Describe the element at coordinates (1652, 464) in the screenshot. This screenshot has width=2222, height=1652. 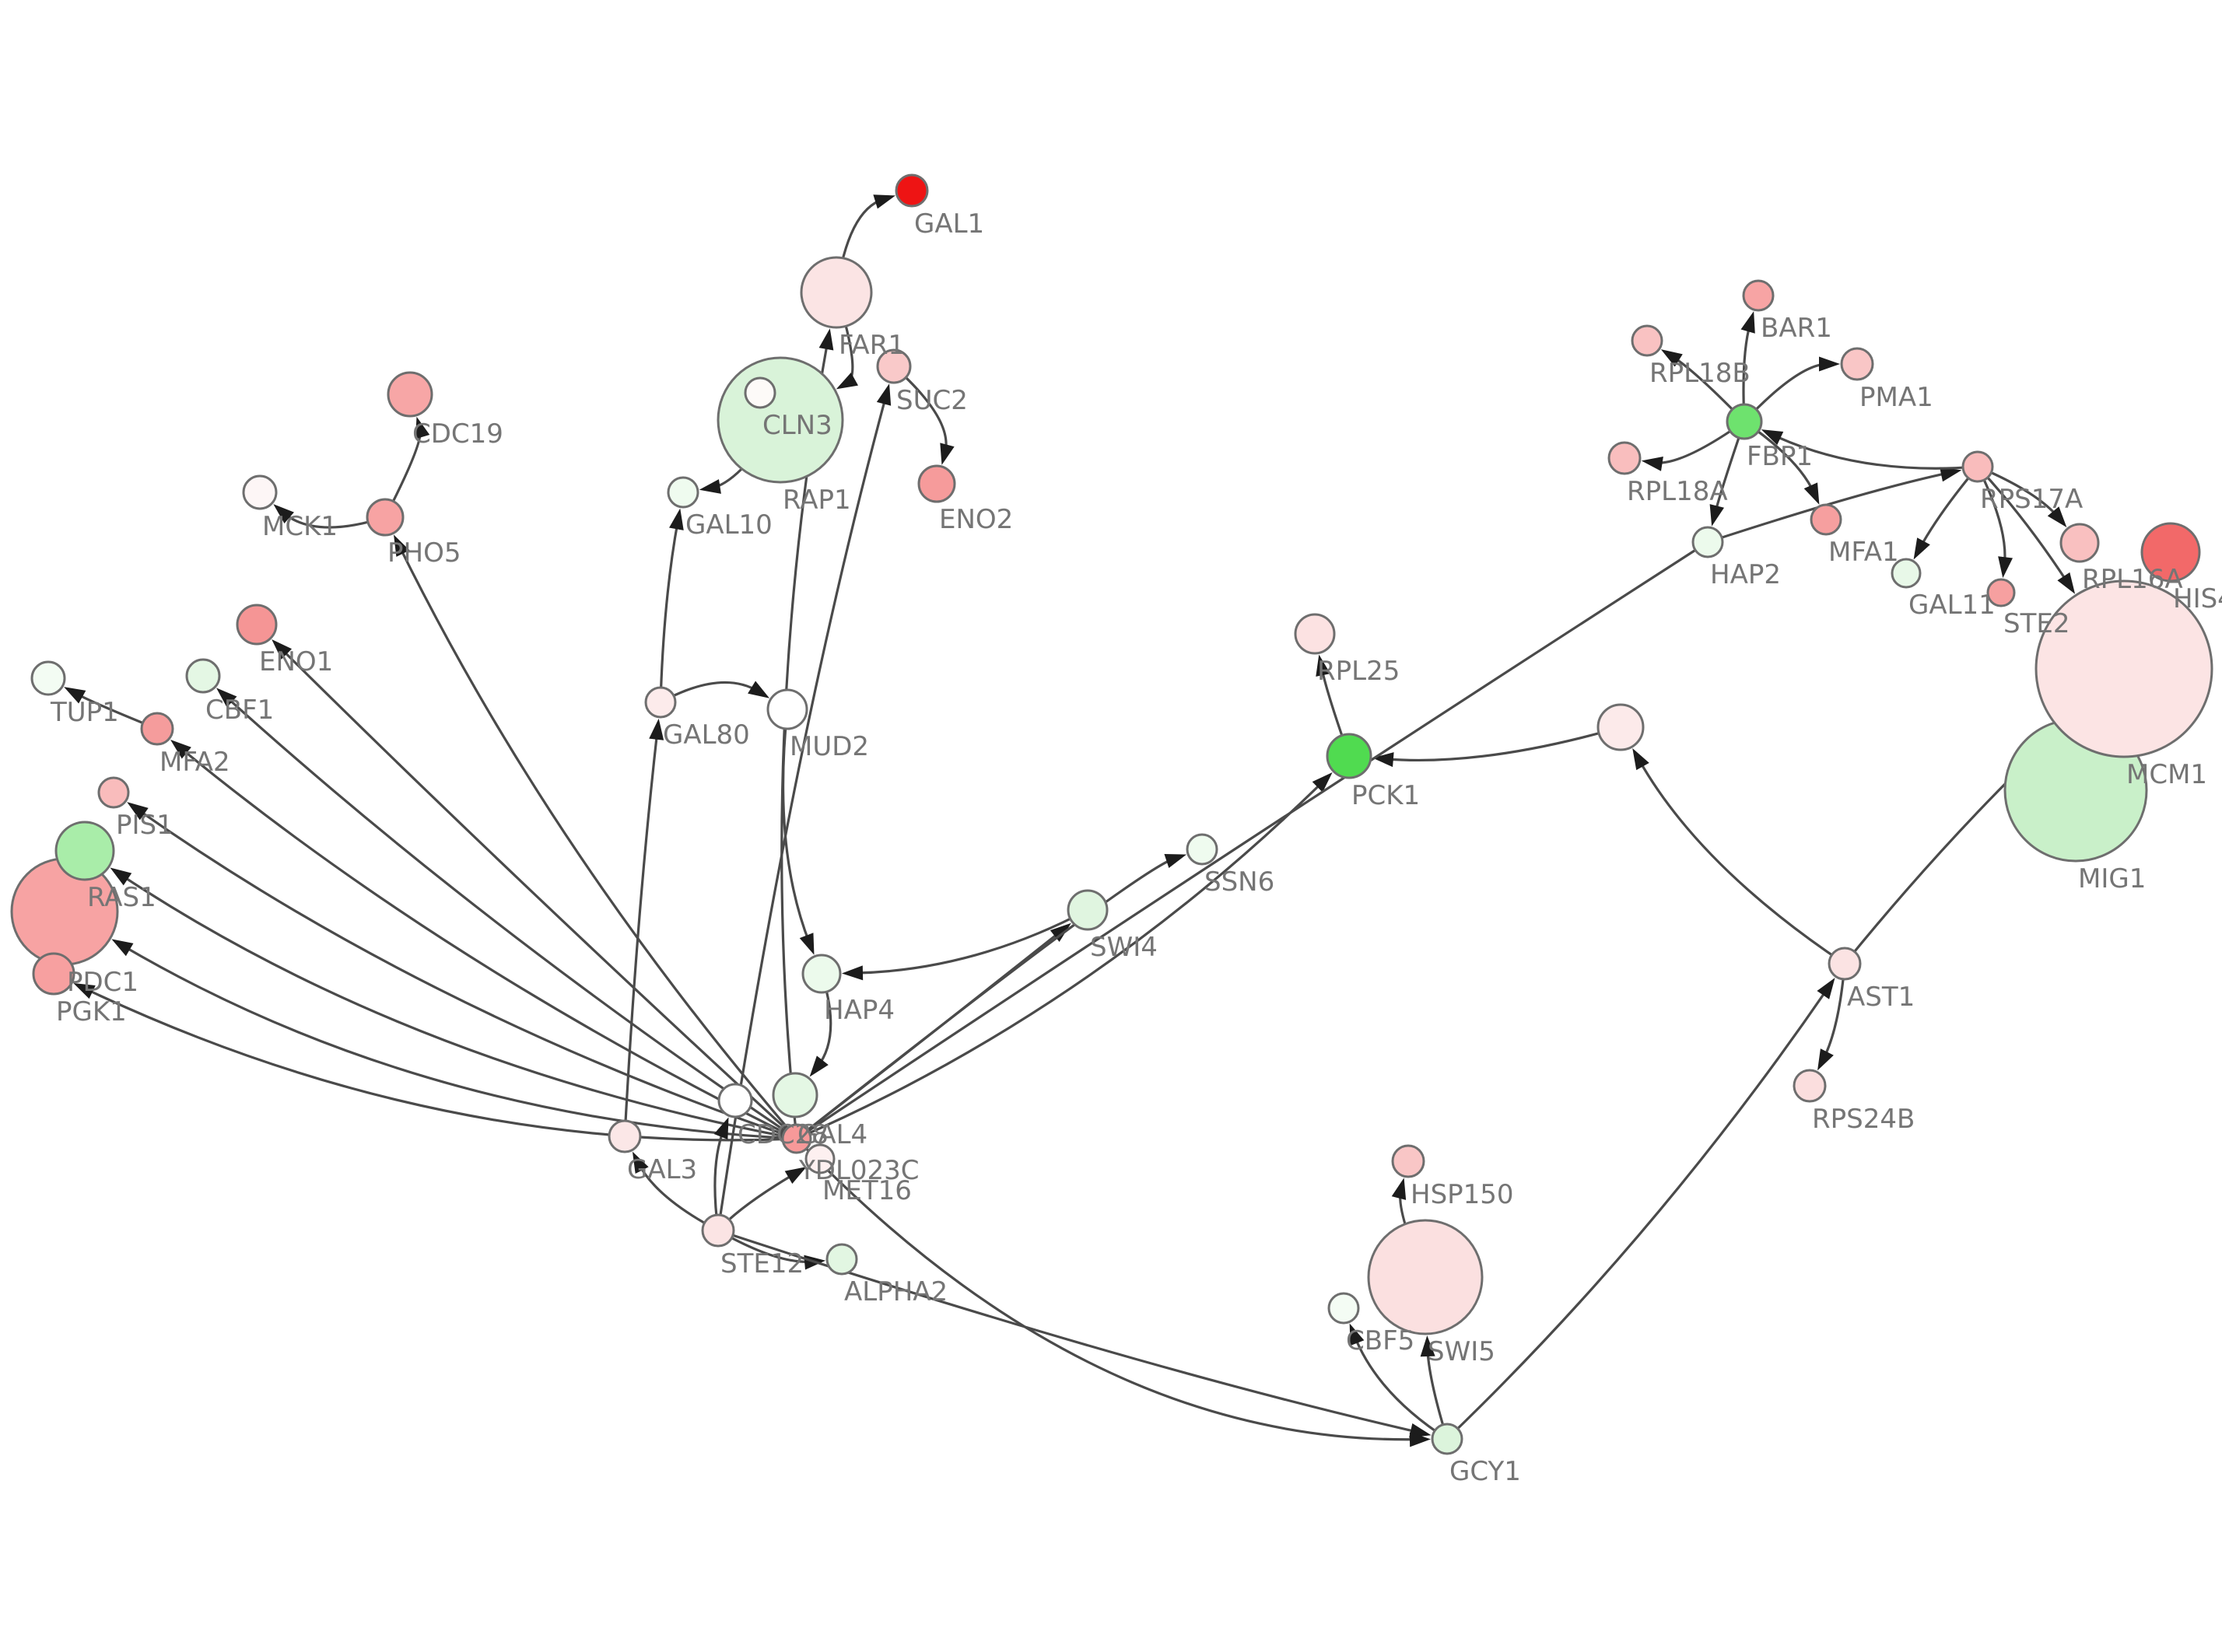
I see `arrowhead-FBP1-RPL18A` at that location.